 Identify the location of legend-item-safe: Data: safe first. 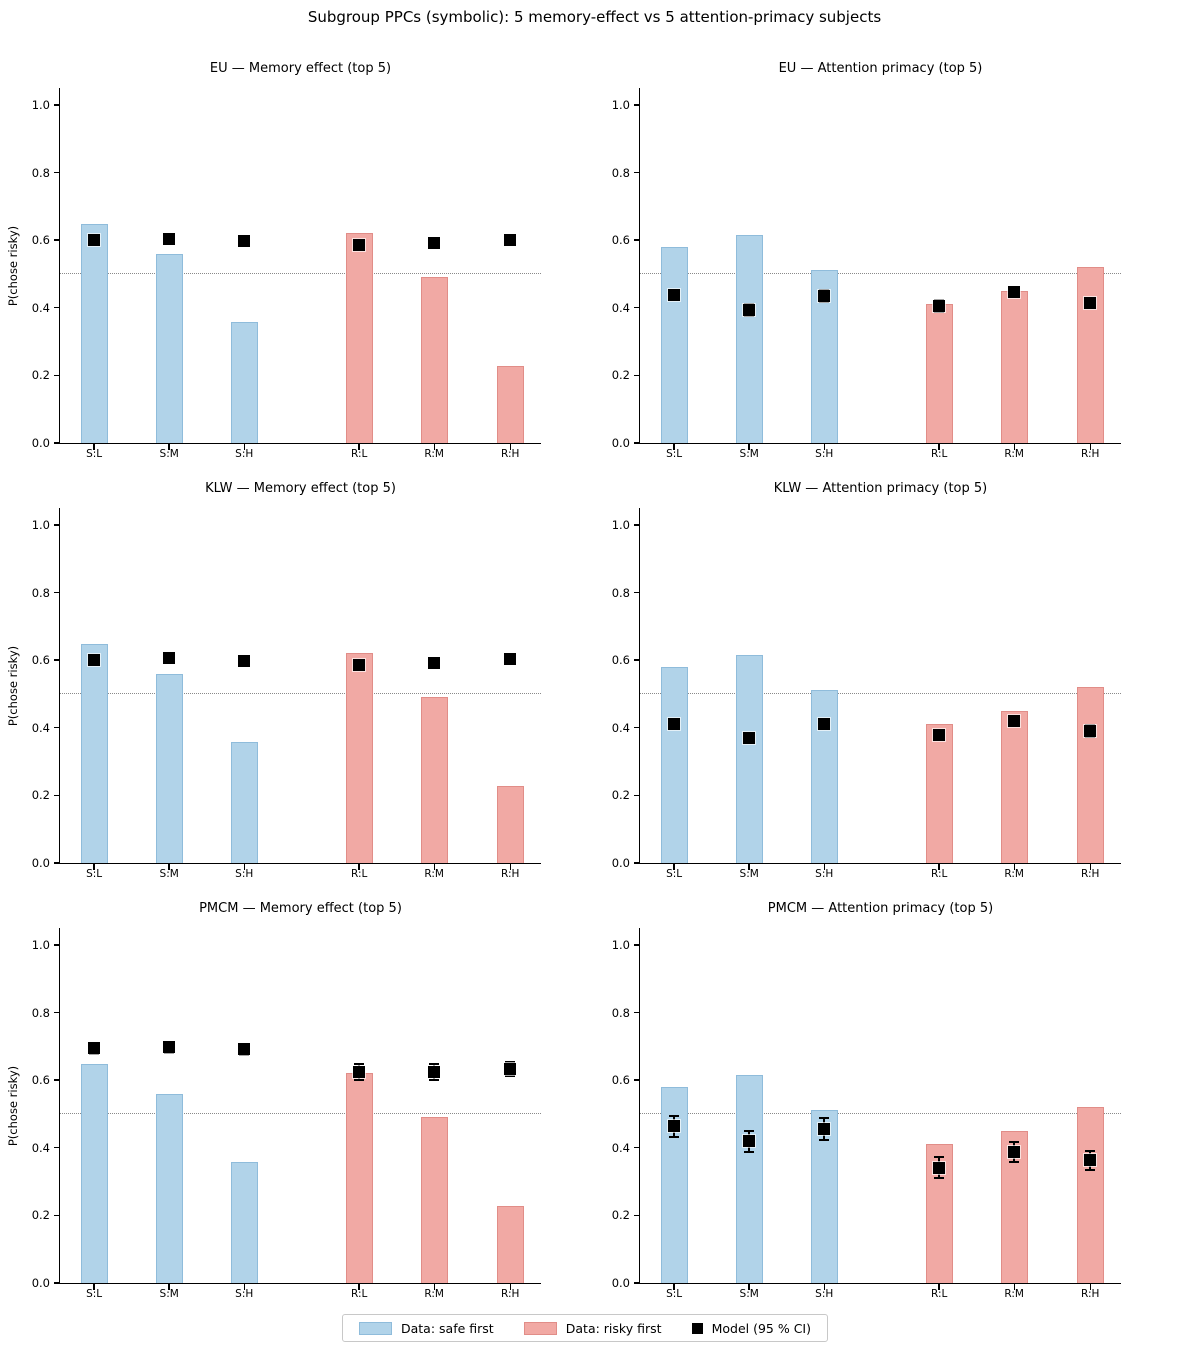
(426, 1328).